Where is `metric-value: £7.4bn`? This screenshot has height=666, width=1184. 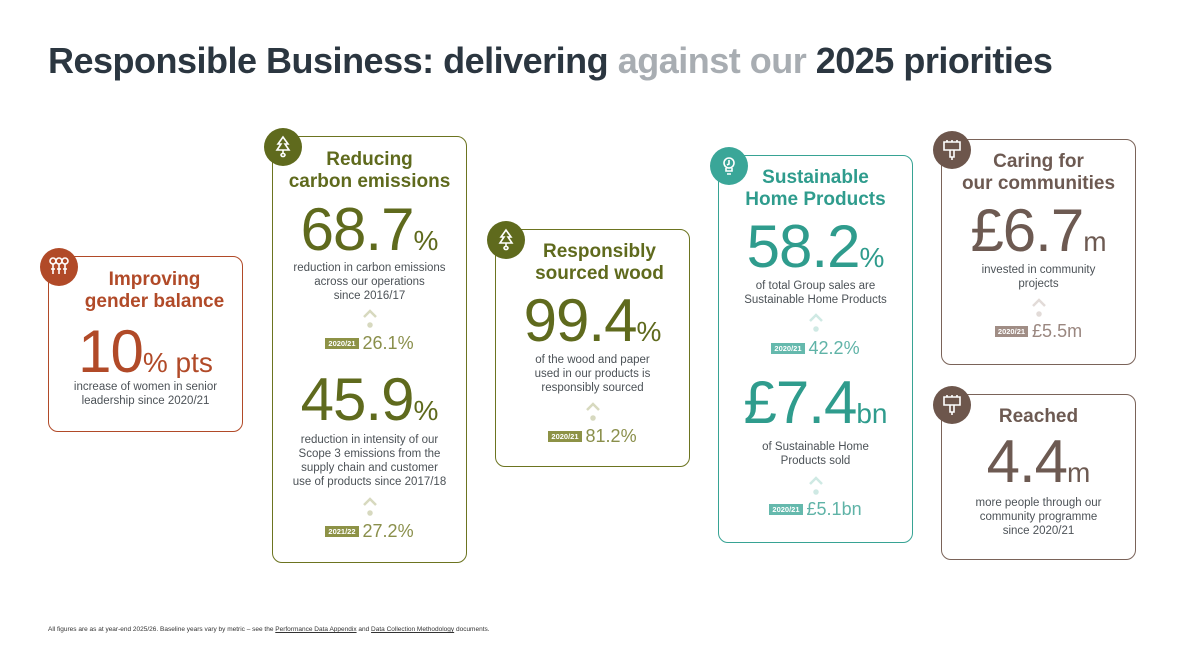 metric-value: £7.4bn is located at coordinates (815, 402).